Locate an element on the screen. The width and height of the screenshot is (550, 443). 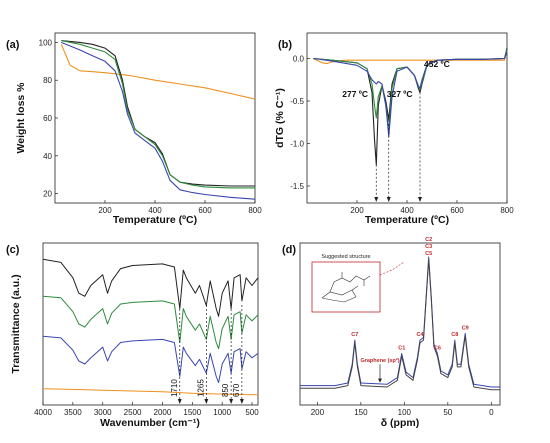
c-annotation-label-3: 670 is located at coordinates (236, 390).